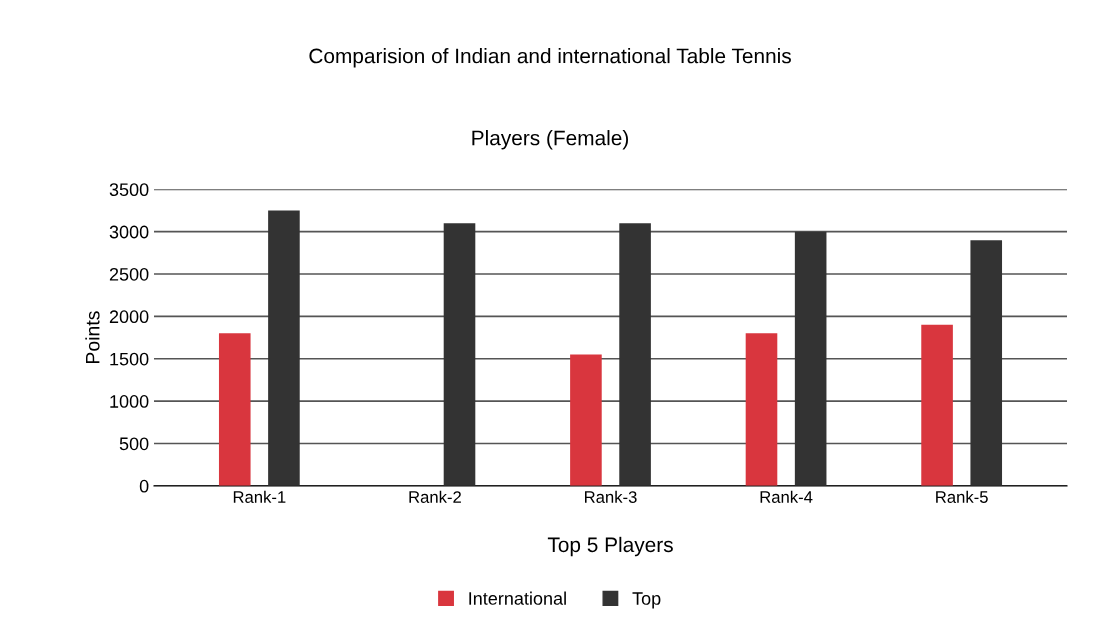  What do you see at coordinates (435, 496) in the screenshot?
I see `x-tick-label: Rank-2` at bounding box center [435, 496].